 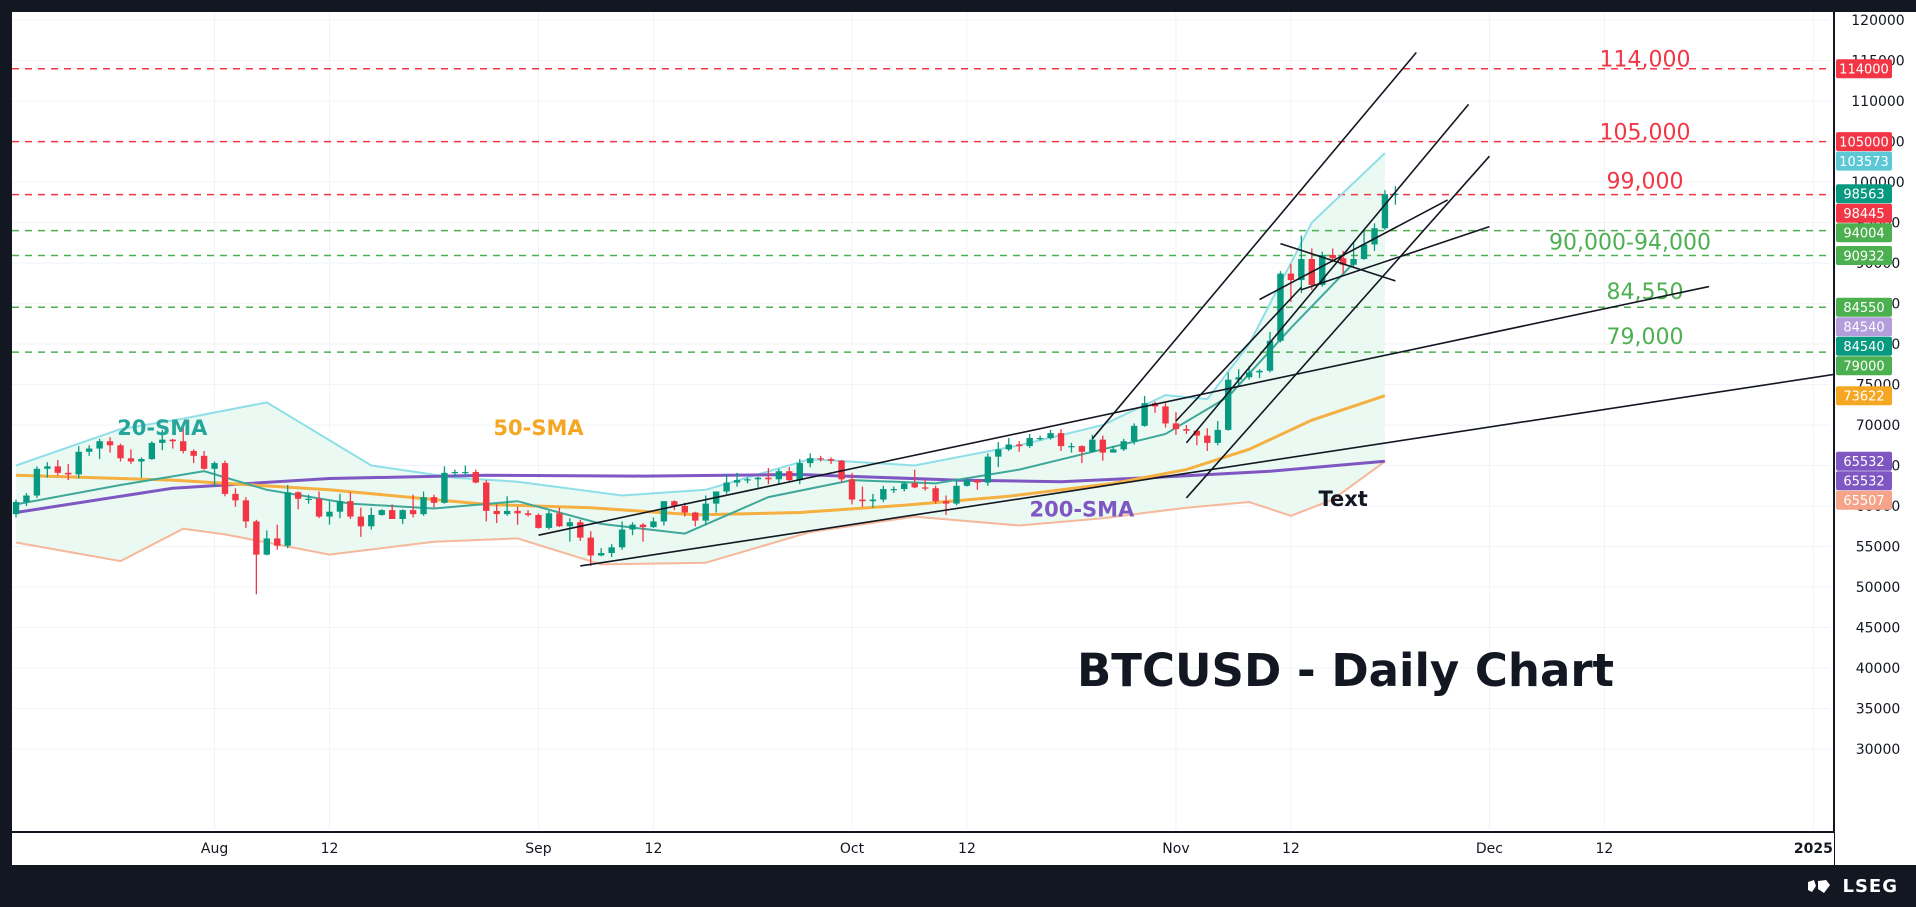 What do you see at coordinates (214, 849) in the screenshot?
I see `x-tick-label: Aug` at bounding box center [214, 849].